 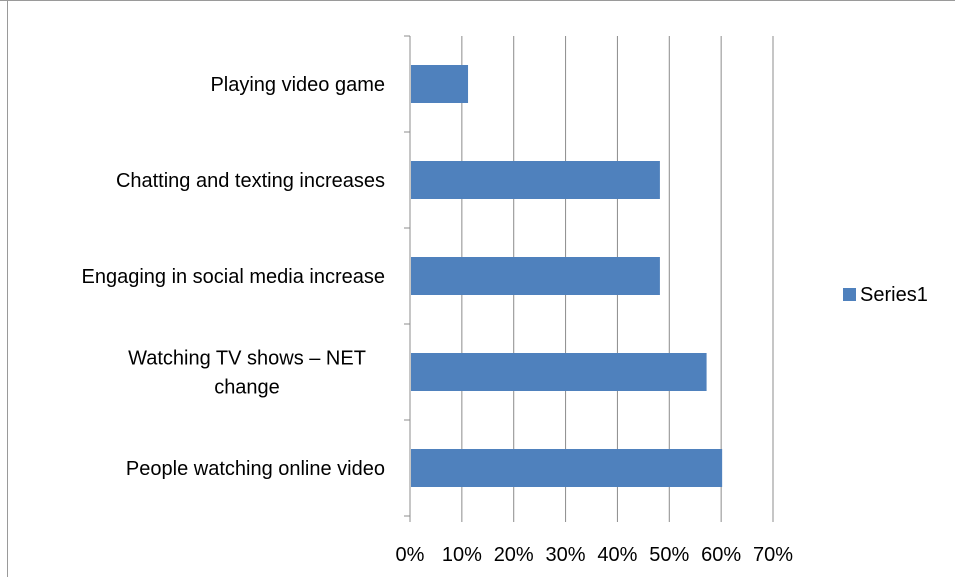 I want to click on x-tick-label: 0%, so click(x=410, y=555).